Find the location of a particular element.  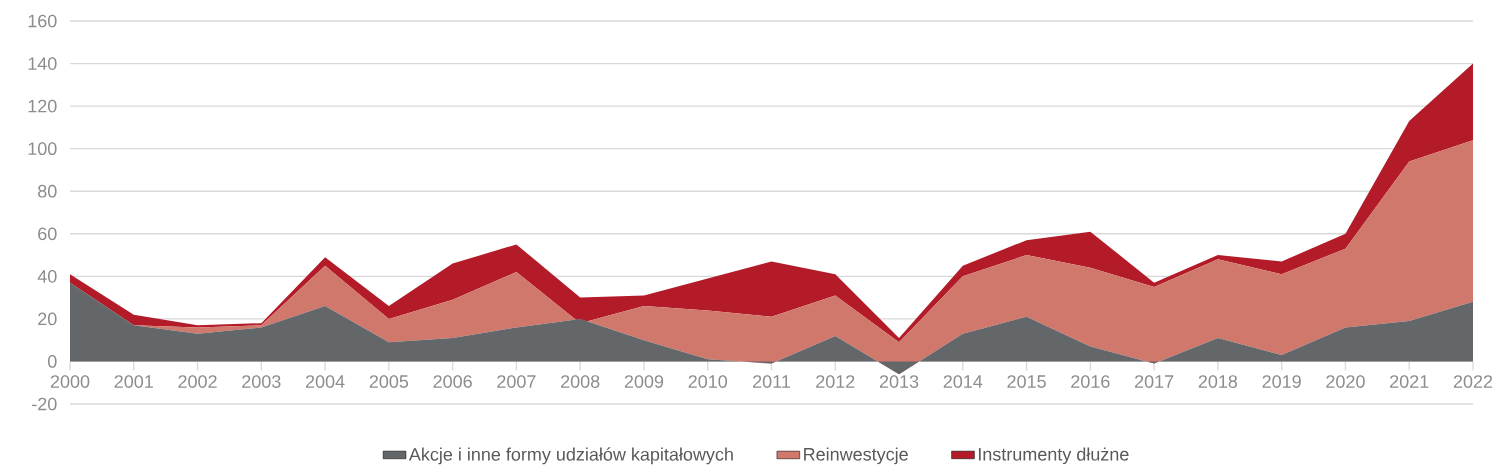

x-tick-label: 2009 is located at coordinates (644, 381).